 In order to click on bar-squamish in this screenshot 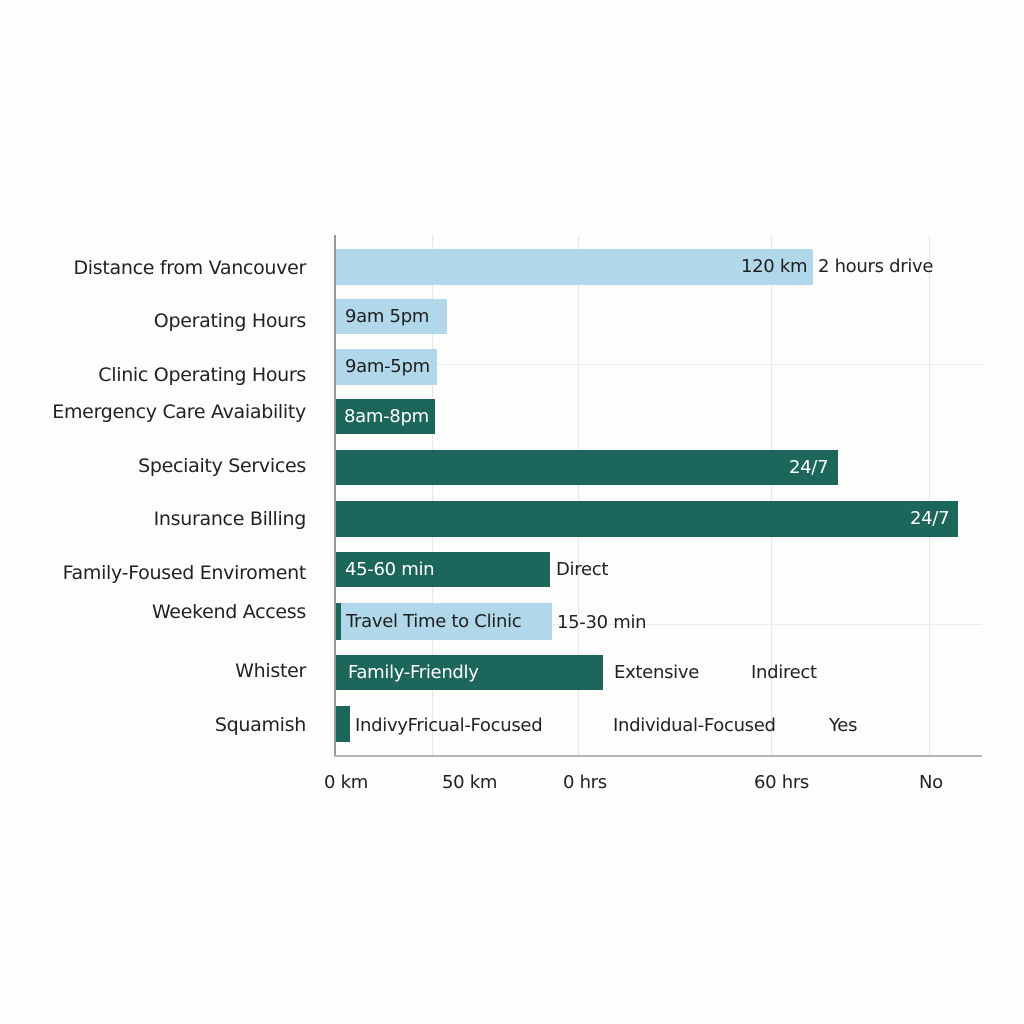, I will do `click(343, 724)`.